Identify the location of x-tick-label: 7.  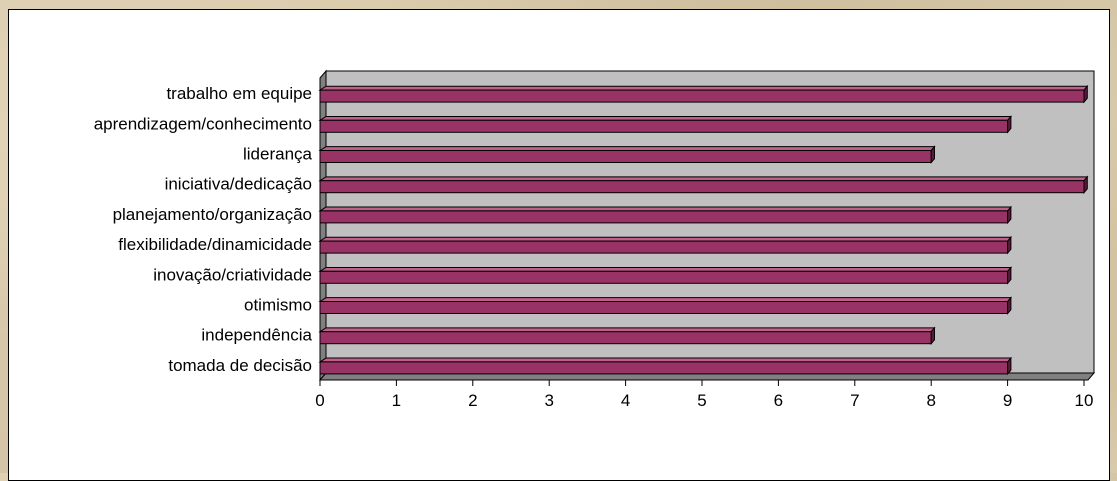
(854, 400).